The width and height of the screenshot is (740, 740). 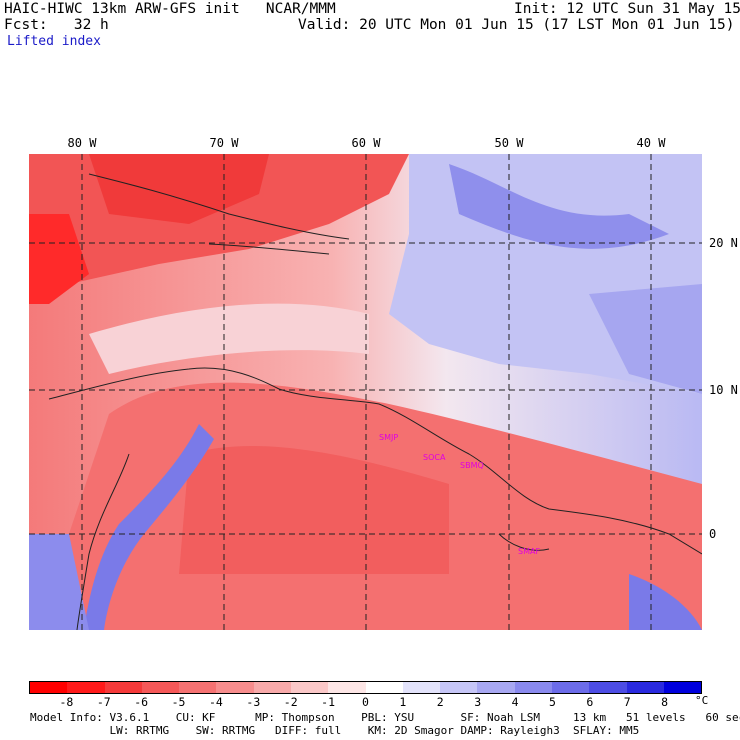 What do you see at coordinates (665, 702) in the screenshot?
I see `colorbar-tick-label: 8` at bounding box center [665, 702].